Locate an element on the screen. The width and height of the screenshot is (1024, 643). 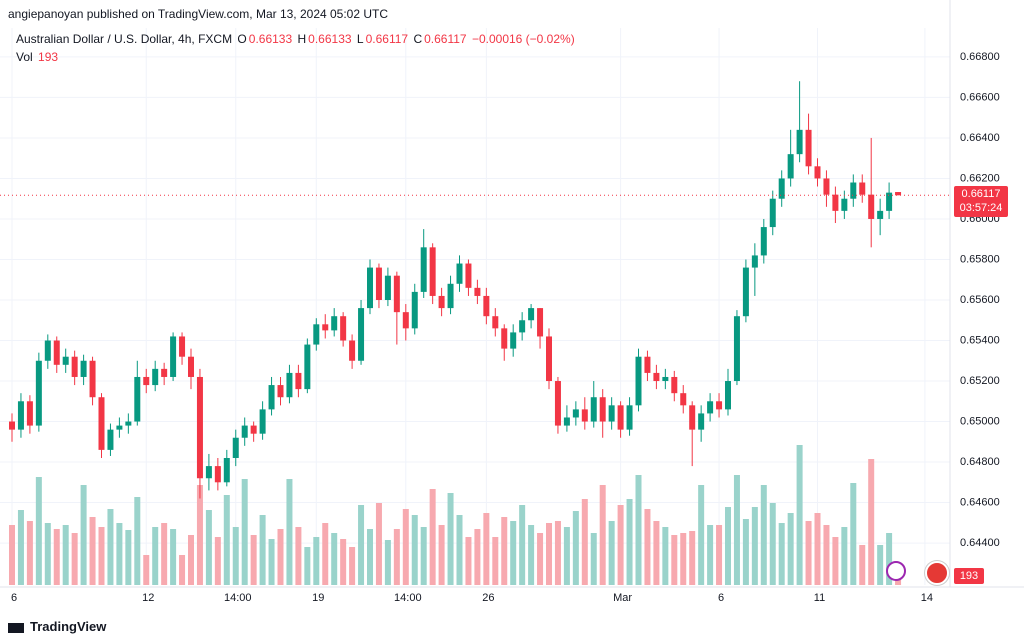
x-tick-label: 14:00 is located at coordinates (408, 598).